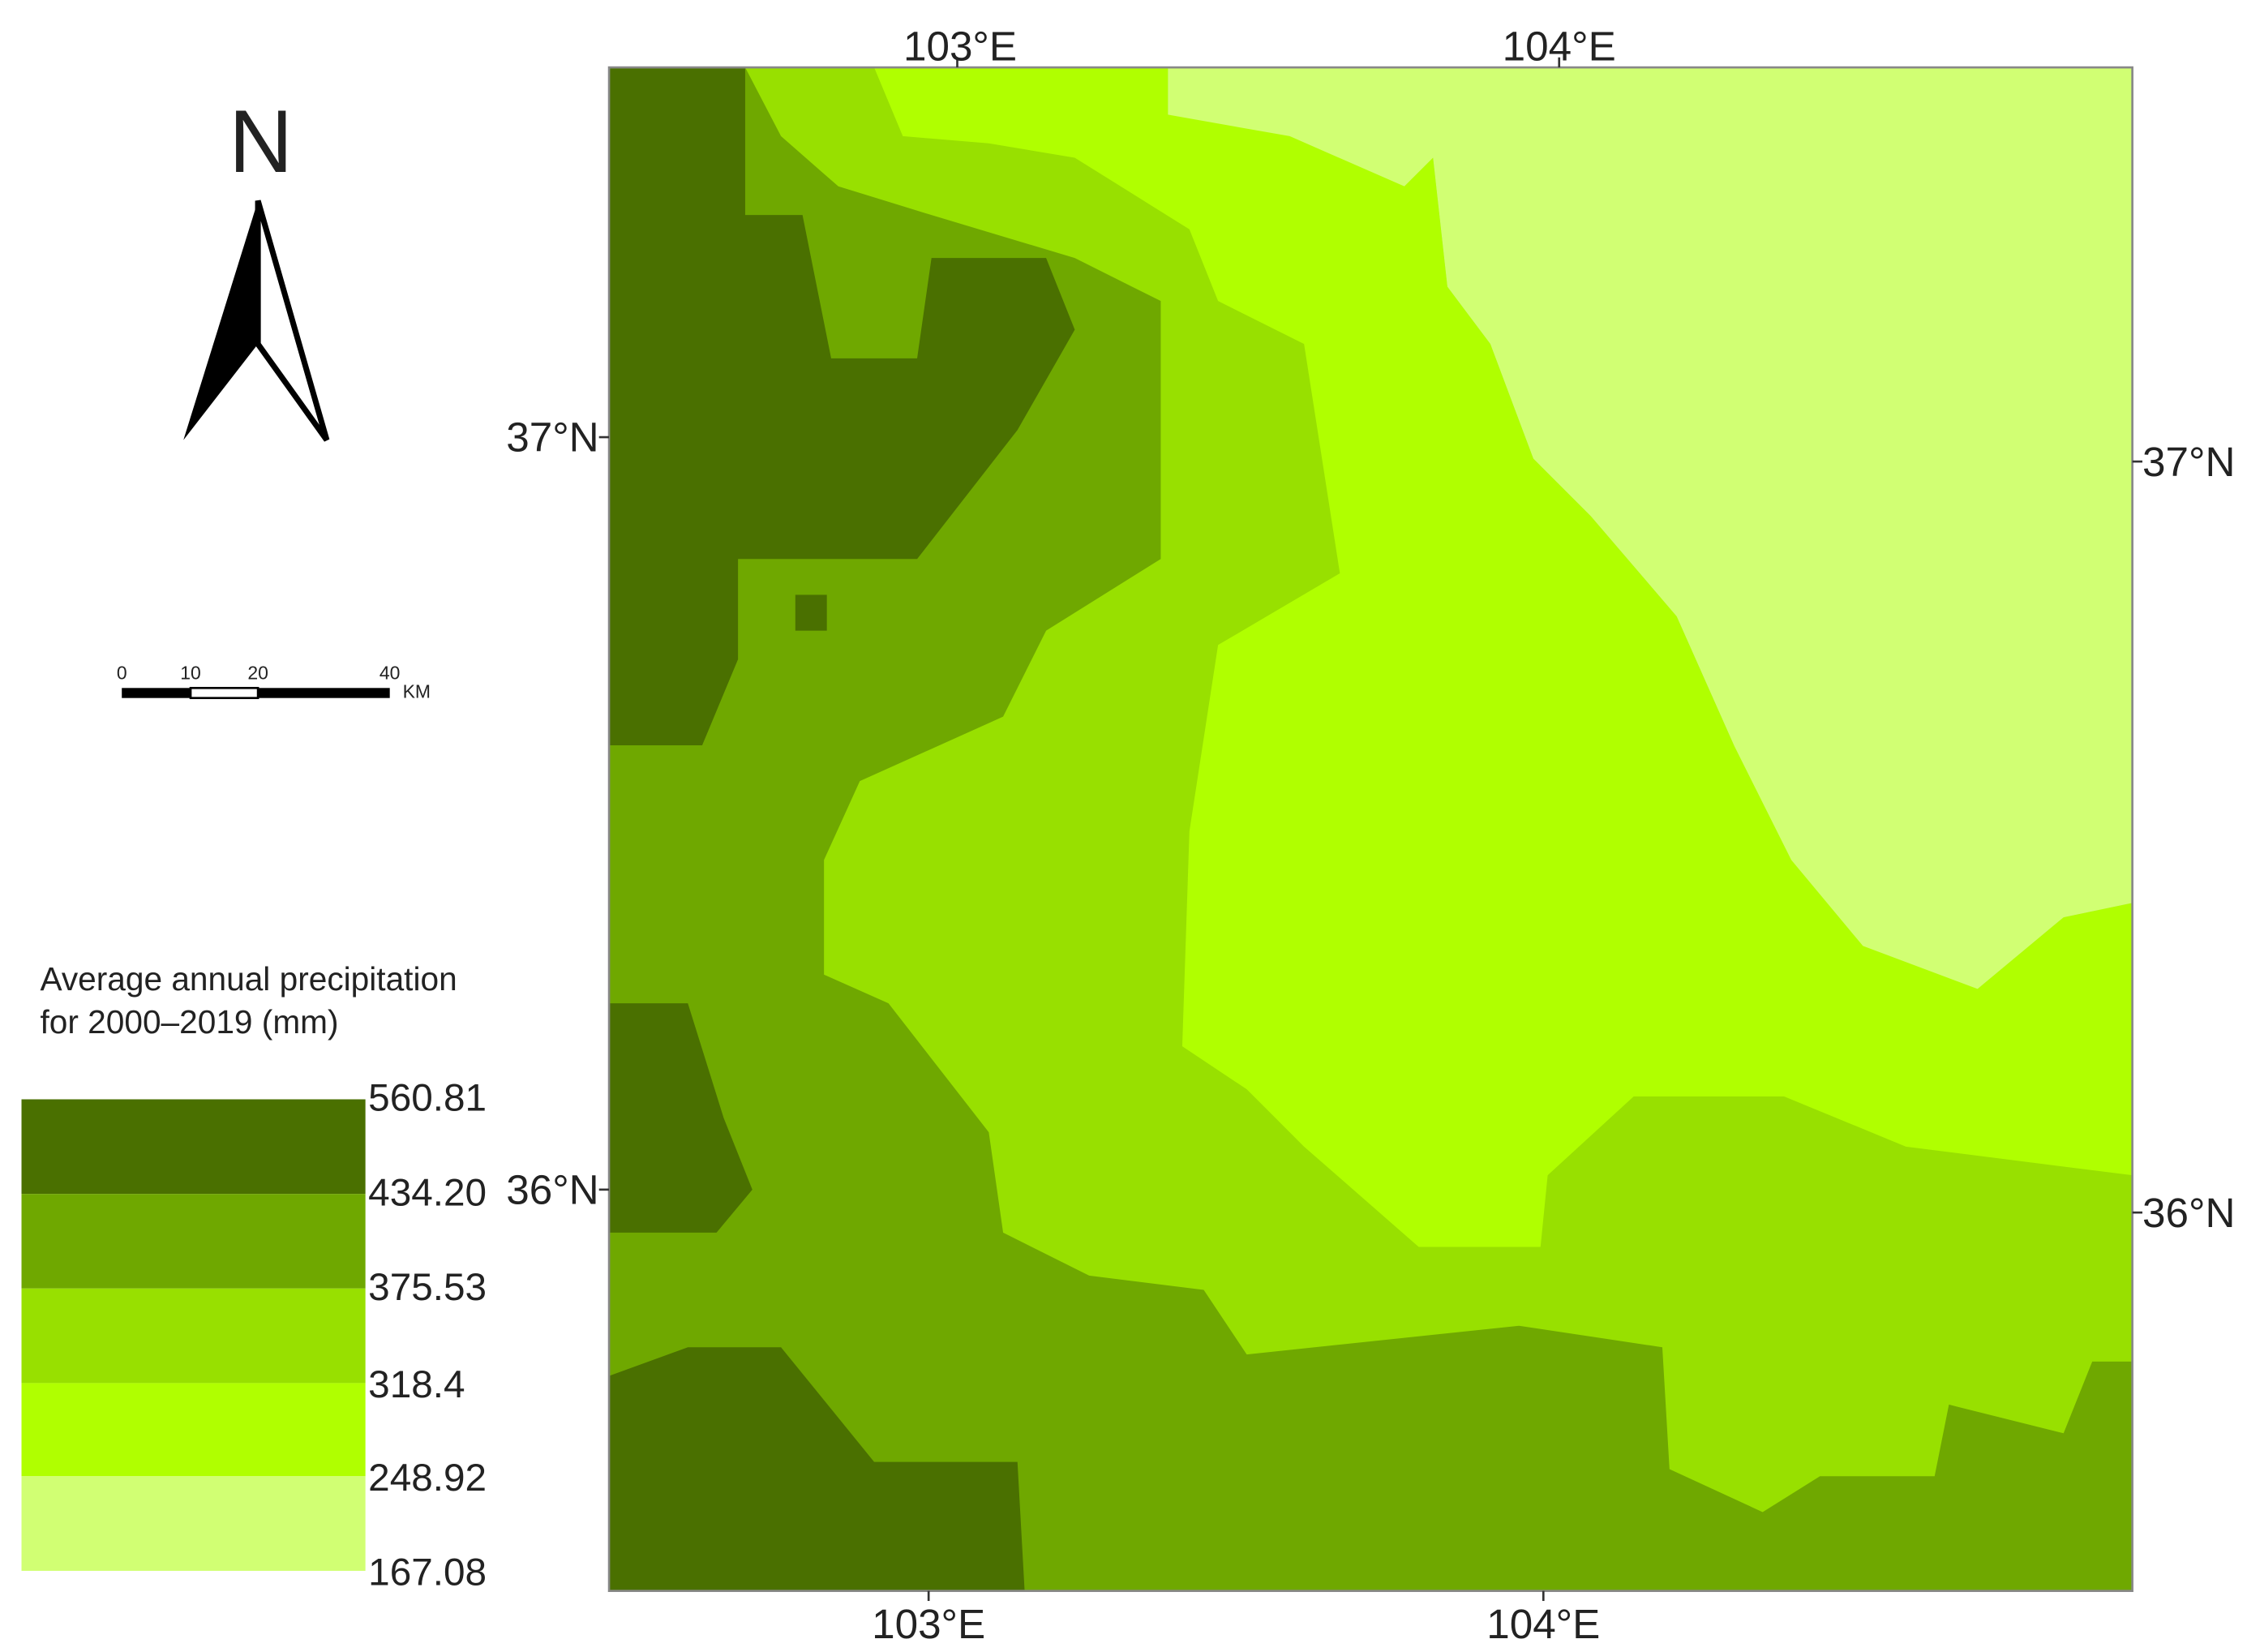  Describe the element at coordinates (427, 1192) in the screenshot. I see `legend-break: 434.20` at that location.